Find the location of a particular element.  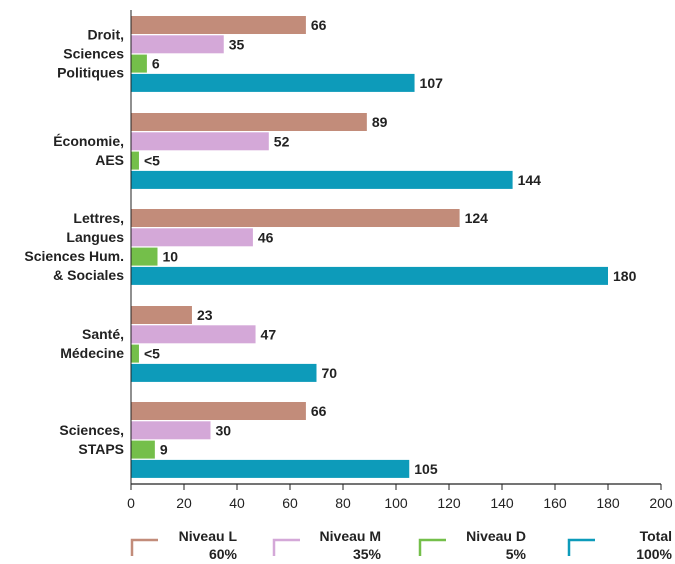

category-label-line: Politiques is located at coordinates (90, 72).